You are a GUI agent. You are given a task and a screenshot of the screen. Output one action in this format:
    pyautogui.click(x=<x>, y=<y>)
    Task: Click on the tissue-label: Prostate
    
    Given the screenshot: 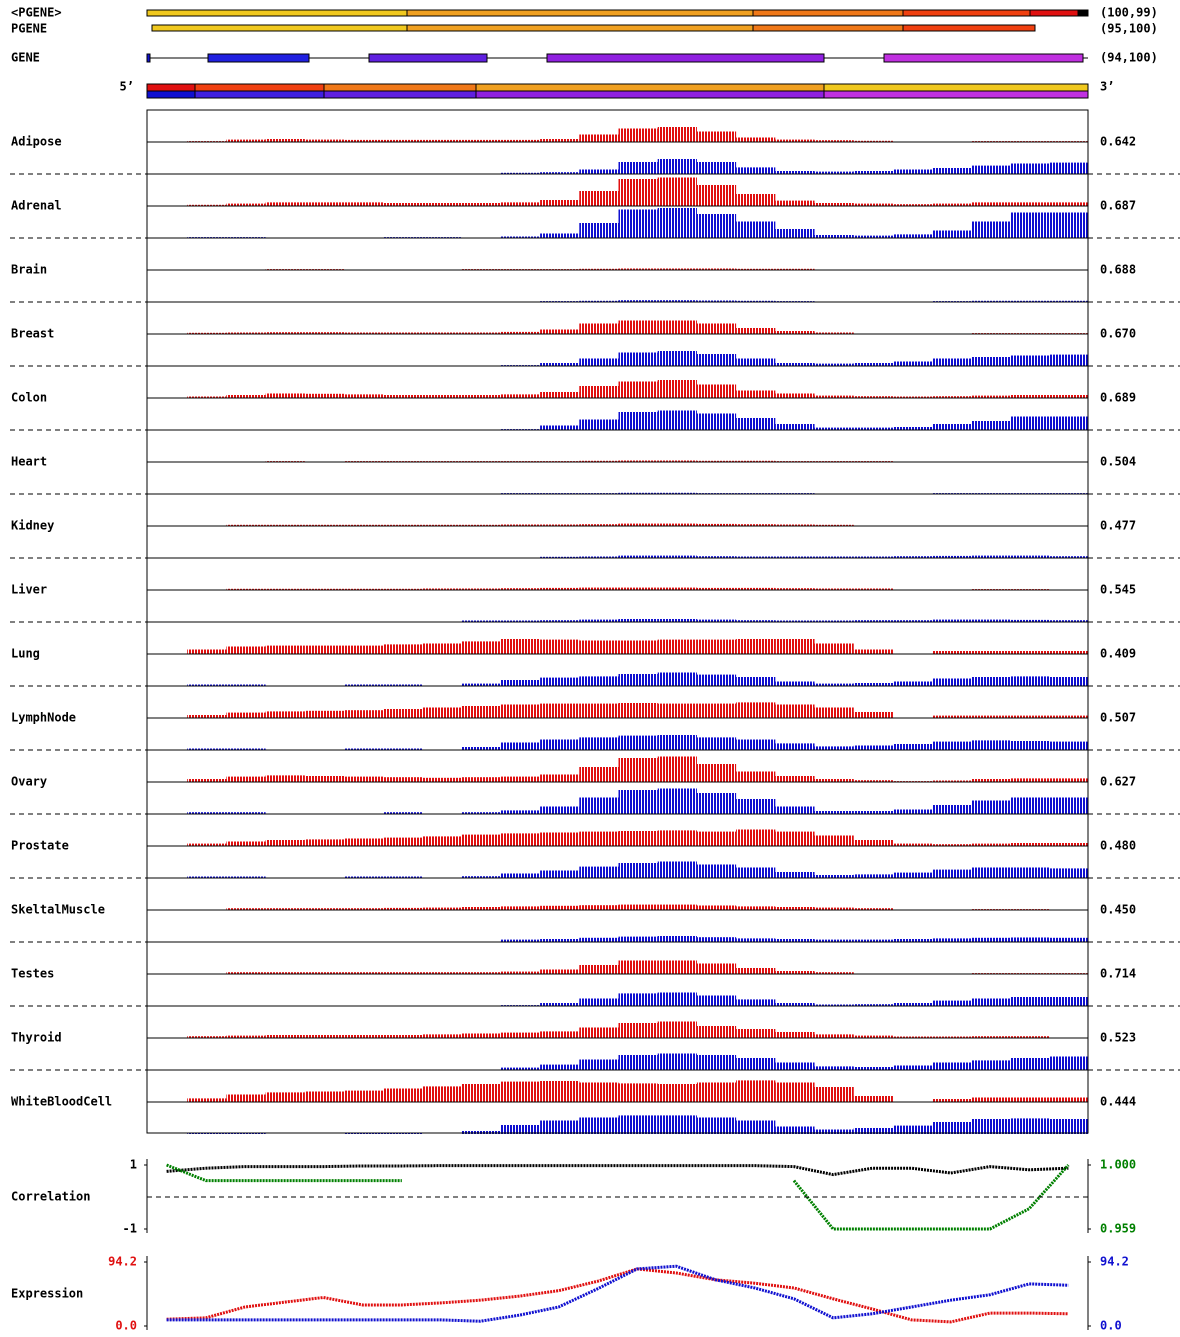 What is the action you would take?
    pyautogui.click(x=40, y=846)
    